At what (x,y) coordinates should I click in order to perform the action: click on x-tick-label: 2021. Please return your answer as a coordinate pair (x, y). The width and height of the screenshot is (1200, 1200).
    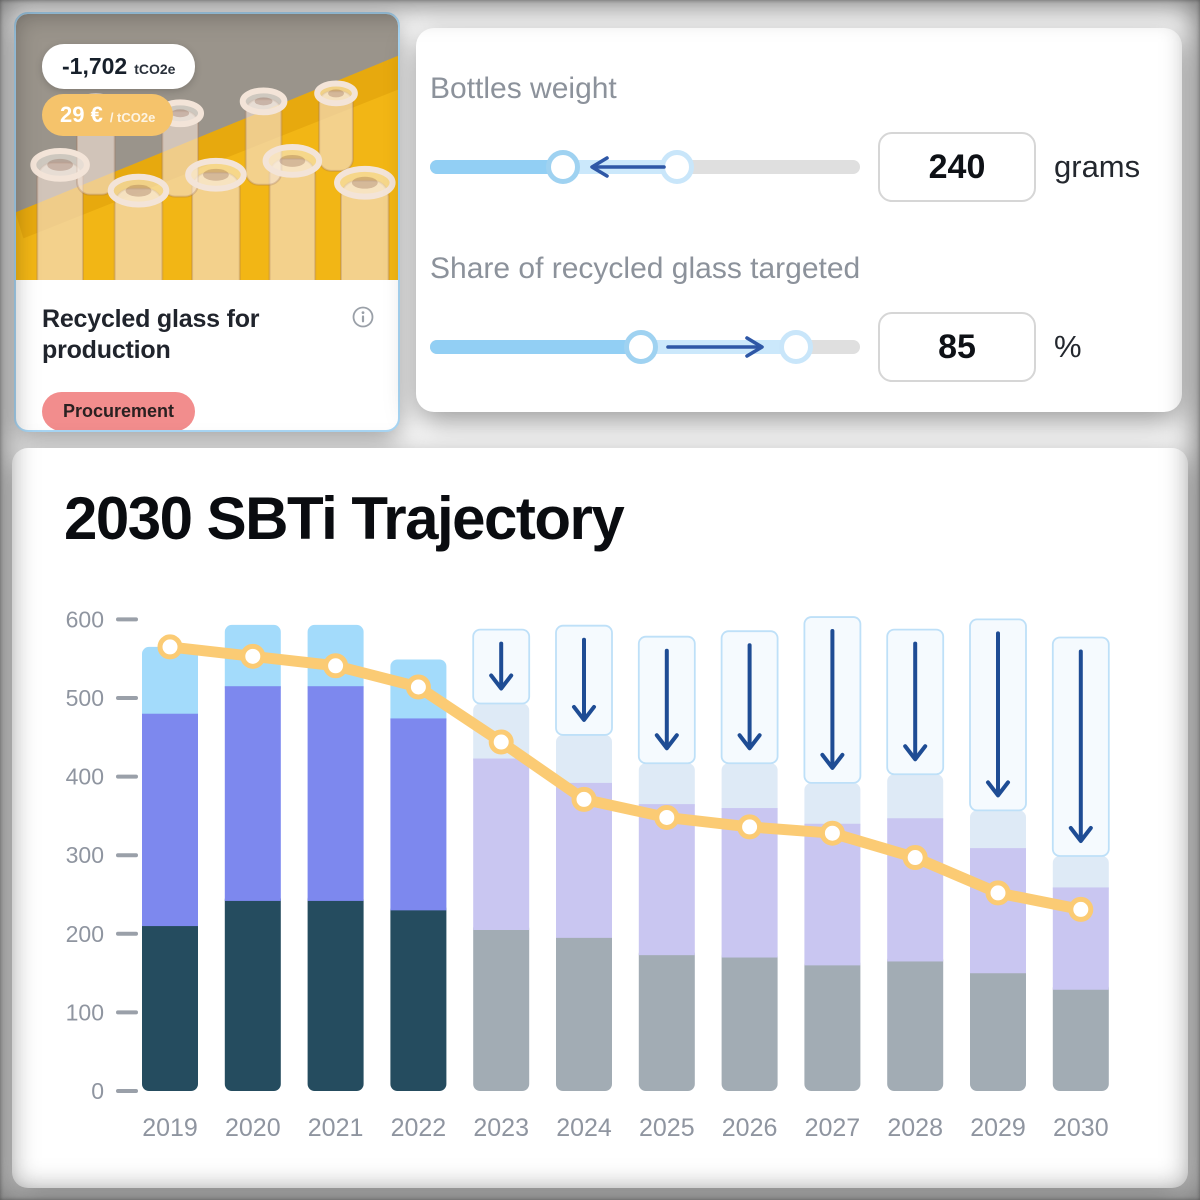
    Looking at the image, I should click on (336, 1128).